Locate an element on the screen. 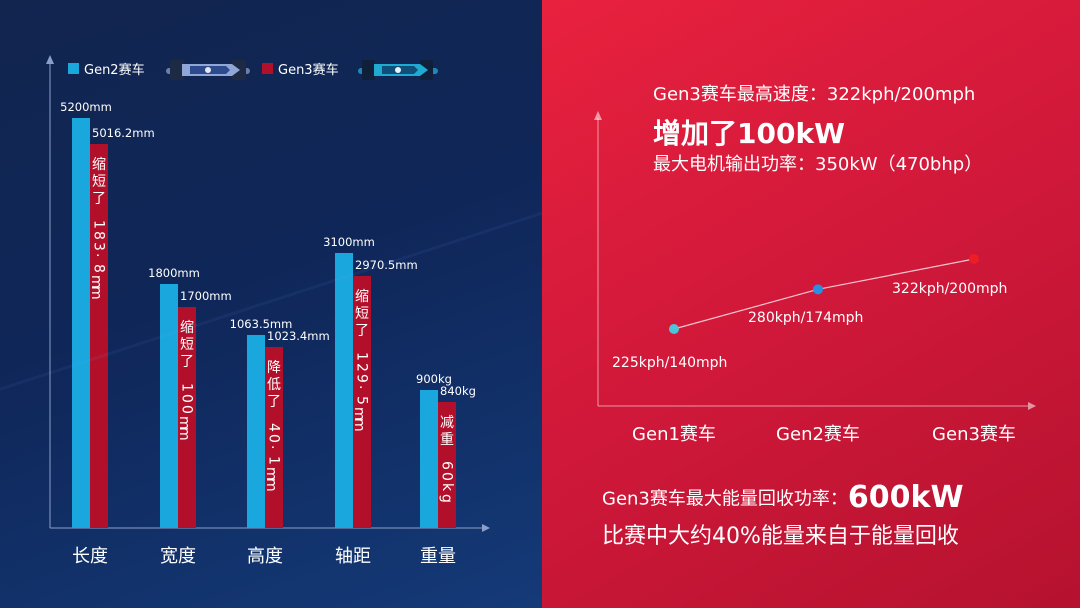  gen3-value-label: 1700mm is located at coordinates (206, 296).